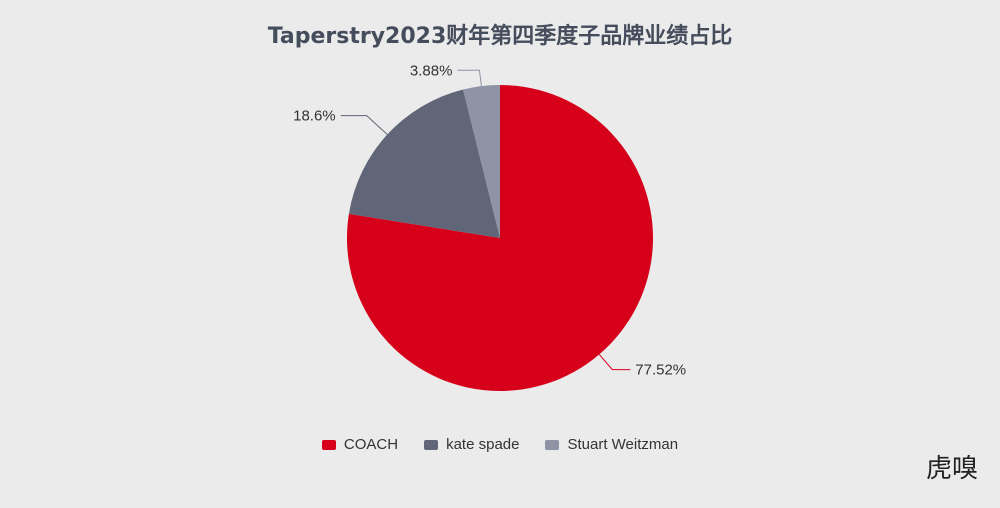  Describe the element at coordinates (483, 444) in the screenshot. I see `legend-label-kate-spade: kate spade` at that location.